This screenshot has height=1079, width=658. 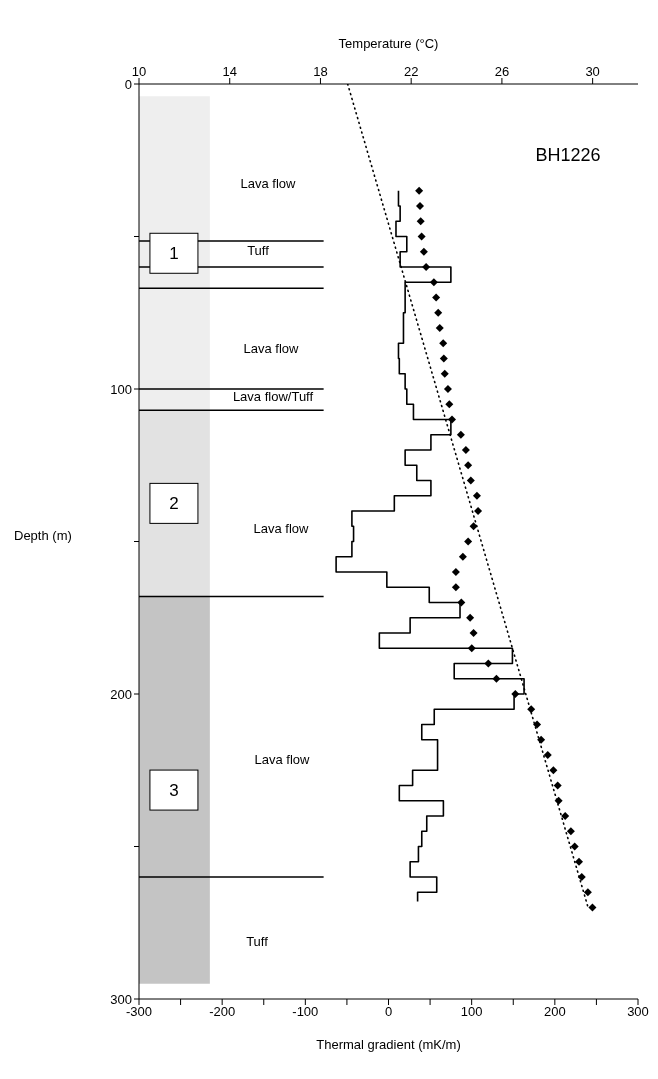 I want to click on x-tick-label: 300, so click(x=638, y=1012).